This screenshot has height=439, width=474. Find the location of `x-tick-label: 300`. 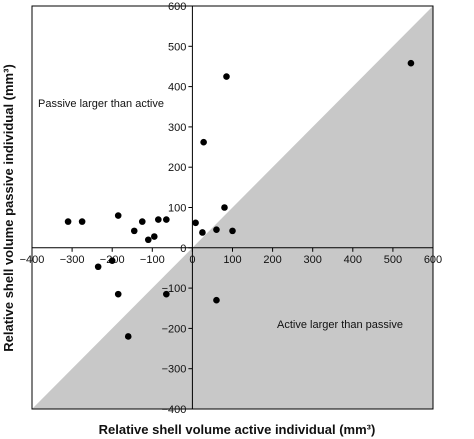

x-tick-label: 300 is located at coordinates (313, 260).